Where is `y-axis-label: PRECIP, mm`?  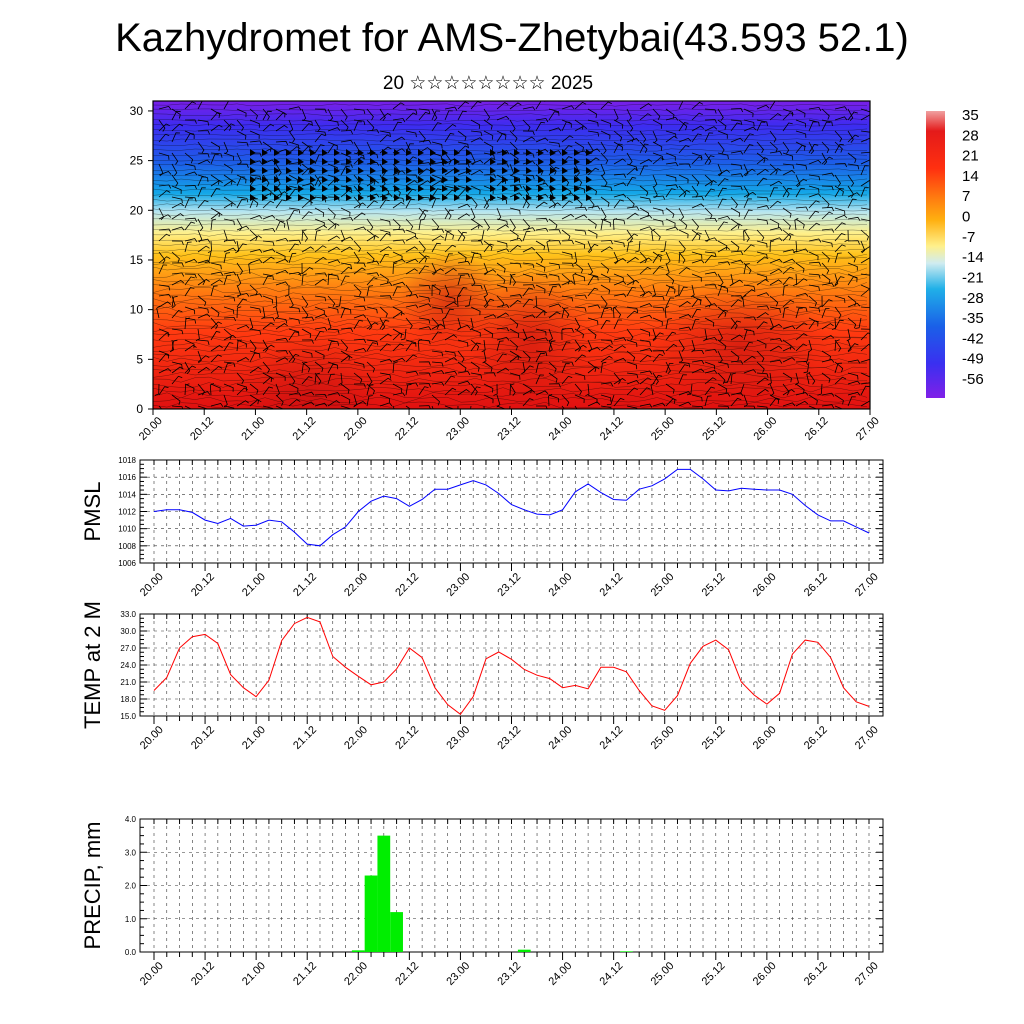 y-axis-label: PRECIP, mm is located at coordinates (92, 886).